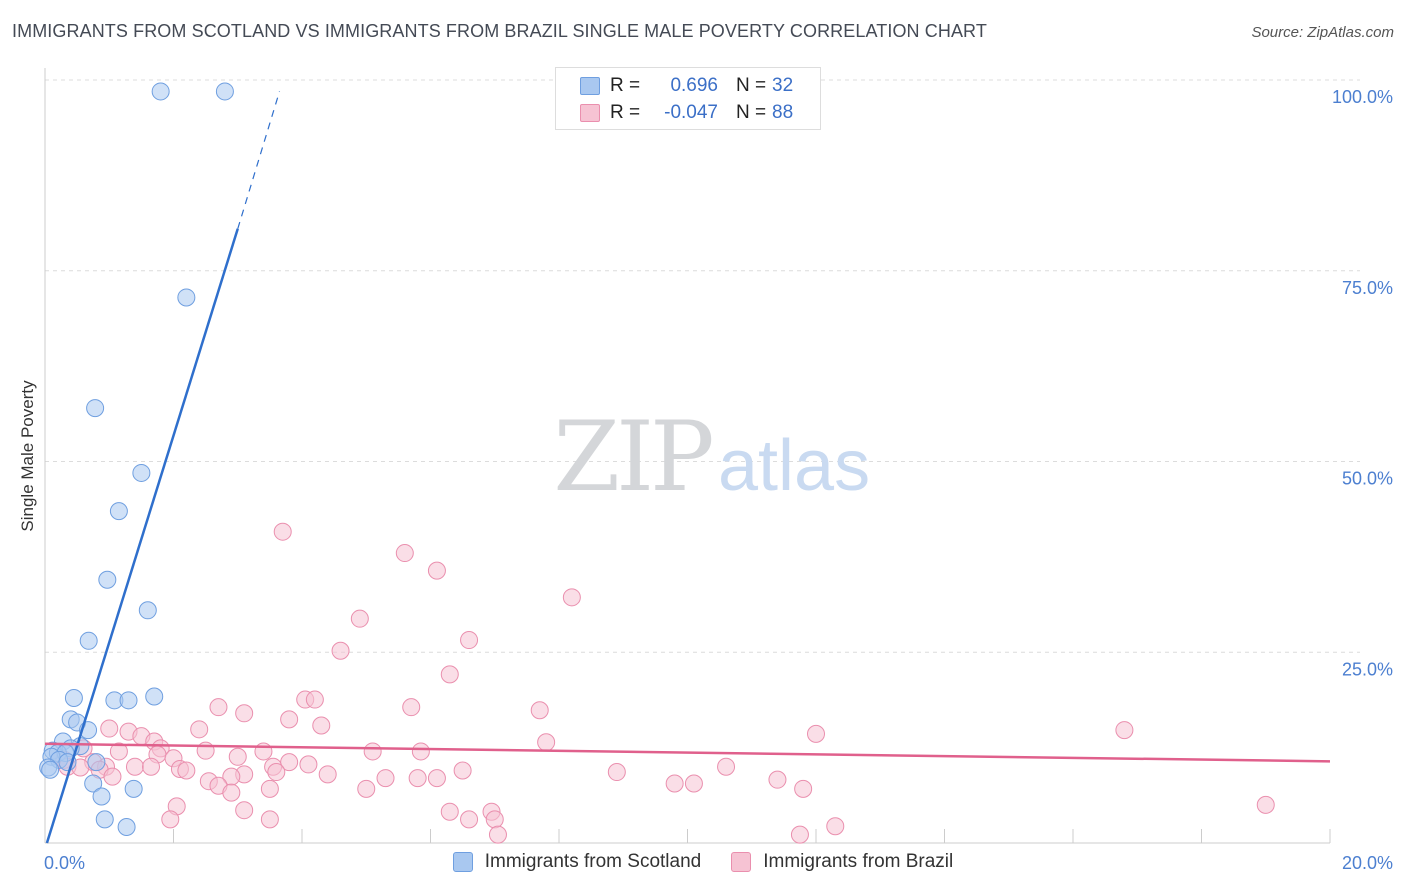 The width and height of the screenshot is (1406, 892). Describe the element at coordinates (1367, 288) in the screenshot. I see `y-tick-label: 75.0%` at that location.